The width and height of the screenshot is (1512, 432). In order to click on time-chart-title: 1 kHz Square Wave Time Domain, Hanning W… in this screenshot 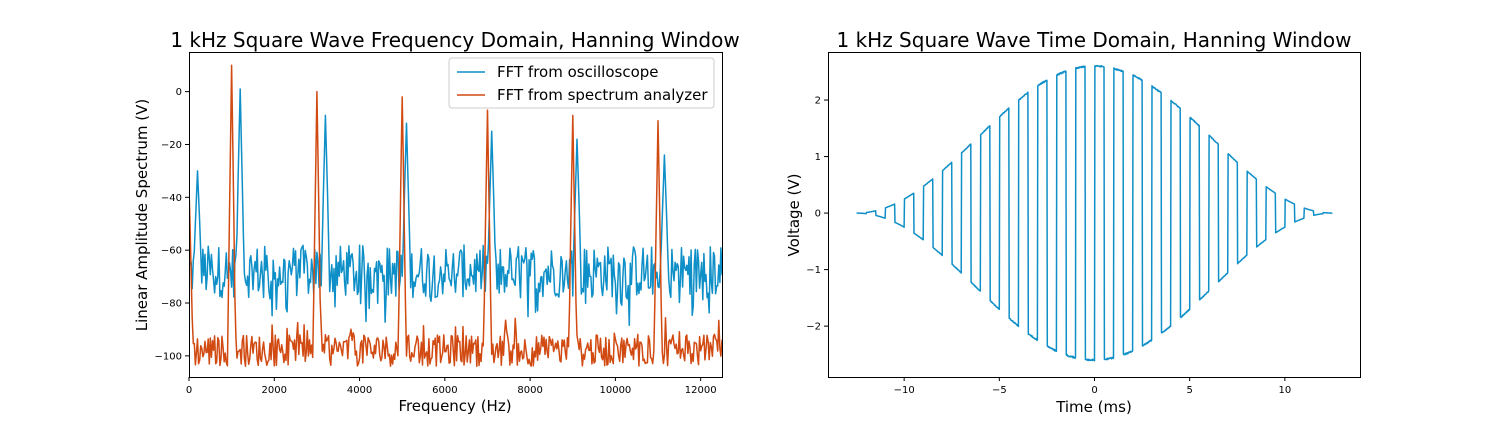, I will do `click(1094, 40)`.